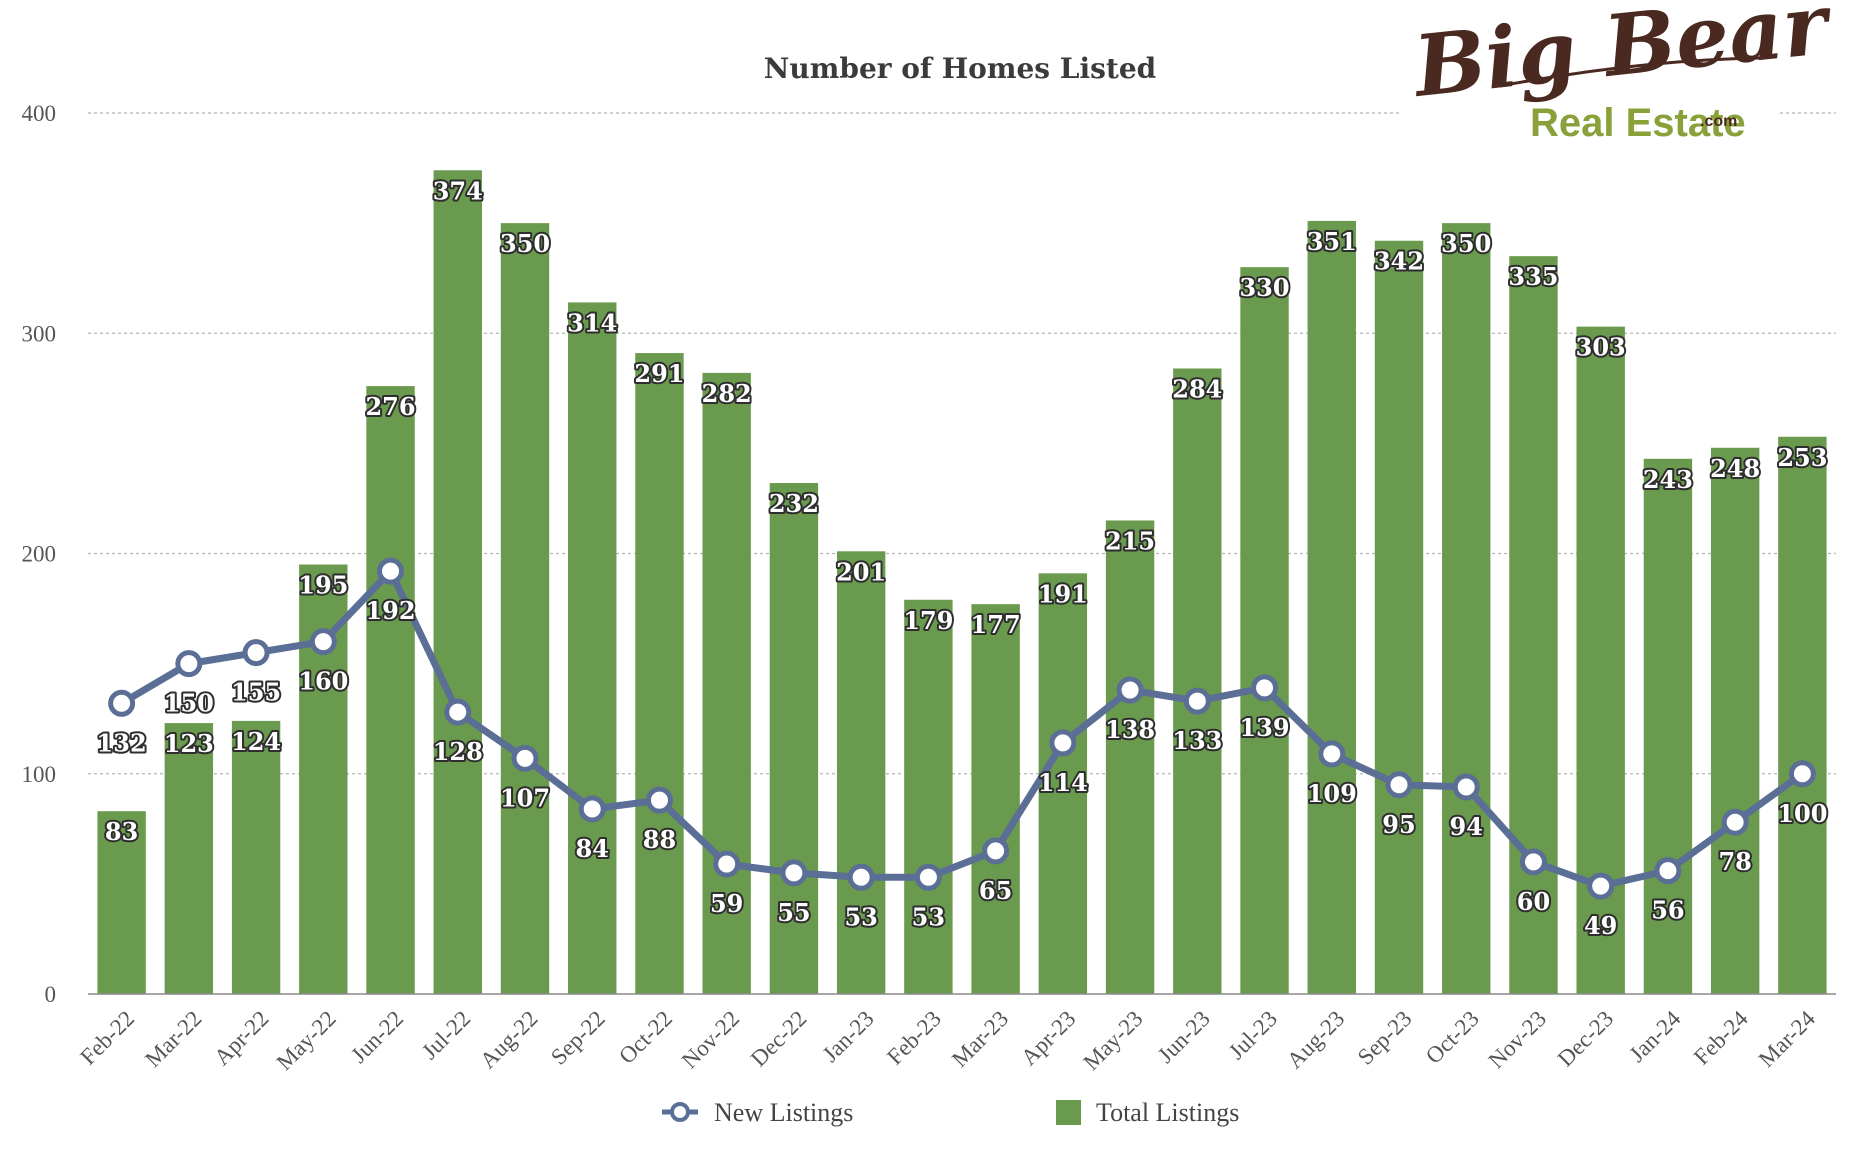 This screenshot has height=1168, width=1860. I want to click on y-tick-label: 400, so click(39, 113).